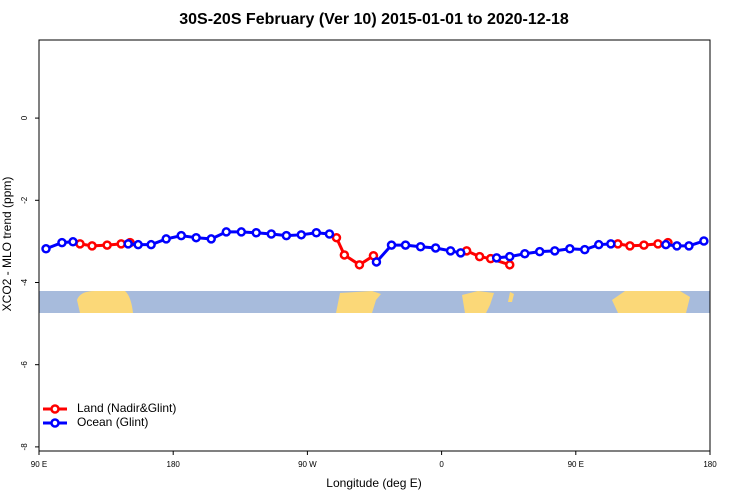 This screenshot has width=750, height=500. What do you see at coordinates (24, 200) in the screenshot?
I see `y-tick-label: -2` at bounding box center [24, 200].